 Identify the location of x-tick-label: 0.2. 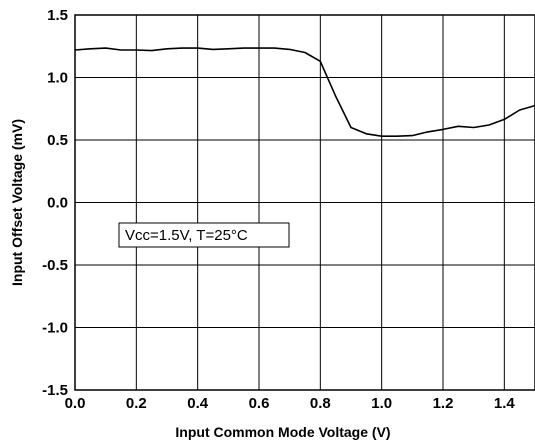
(136, 403).